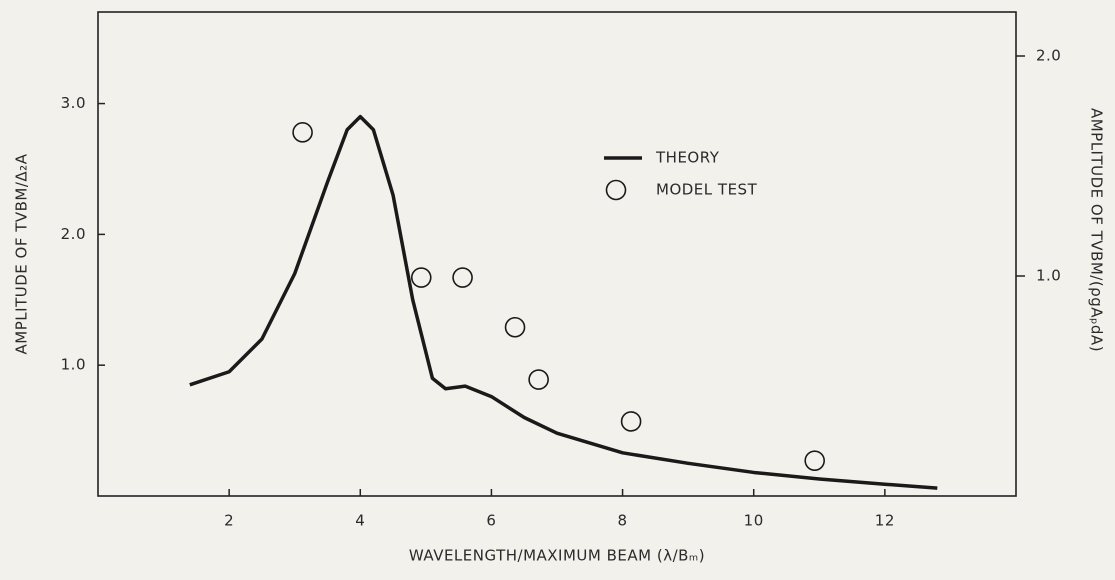  What do you see at coordinates (707, 190) in the screenshot?
I see `legend-label: MODEL TEST` at bounding box center [707, 190].